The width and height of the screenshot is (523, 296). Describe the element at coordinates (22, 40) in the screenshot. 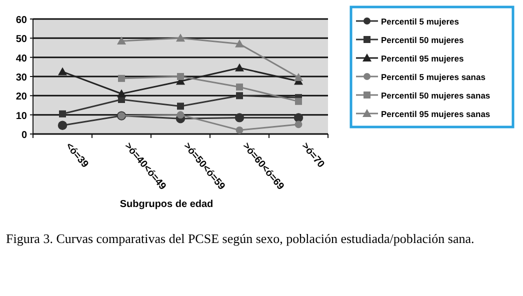

I see `y-tick-label: 50` at that location.